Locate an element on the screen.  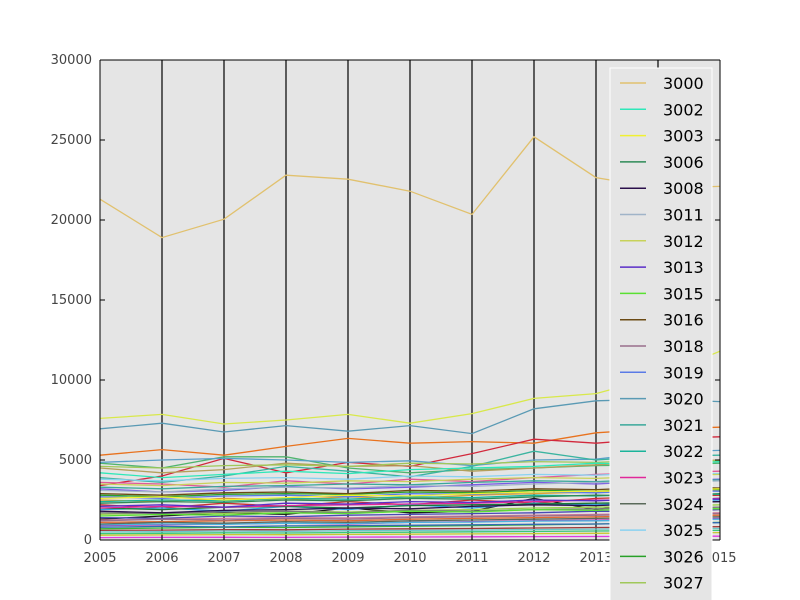
x-tick-label: 2010 is located at coordinates (409, 558).